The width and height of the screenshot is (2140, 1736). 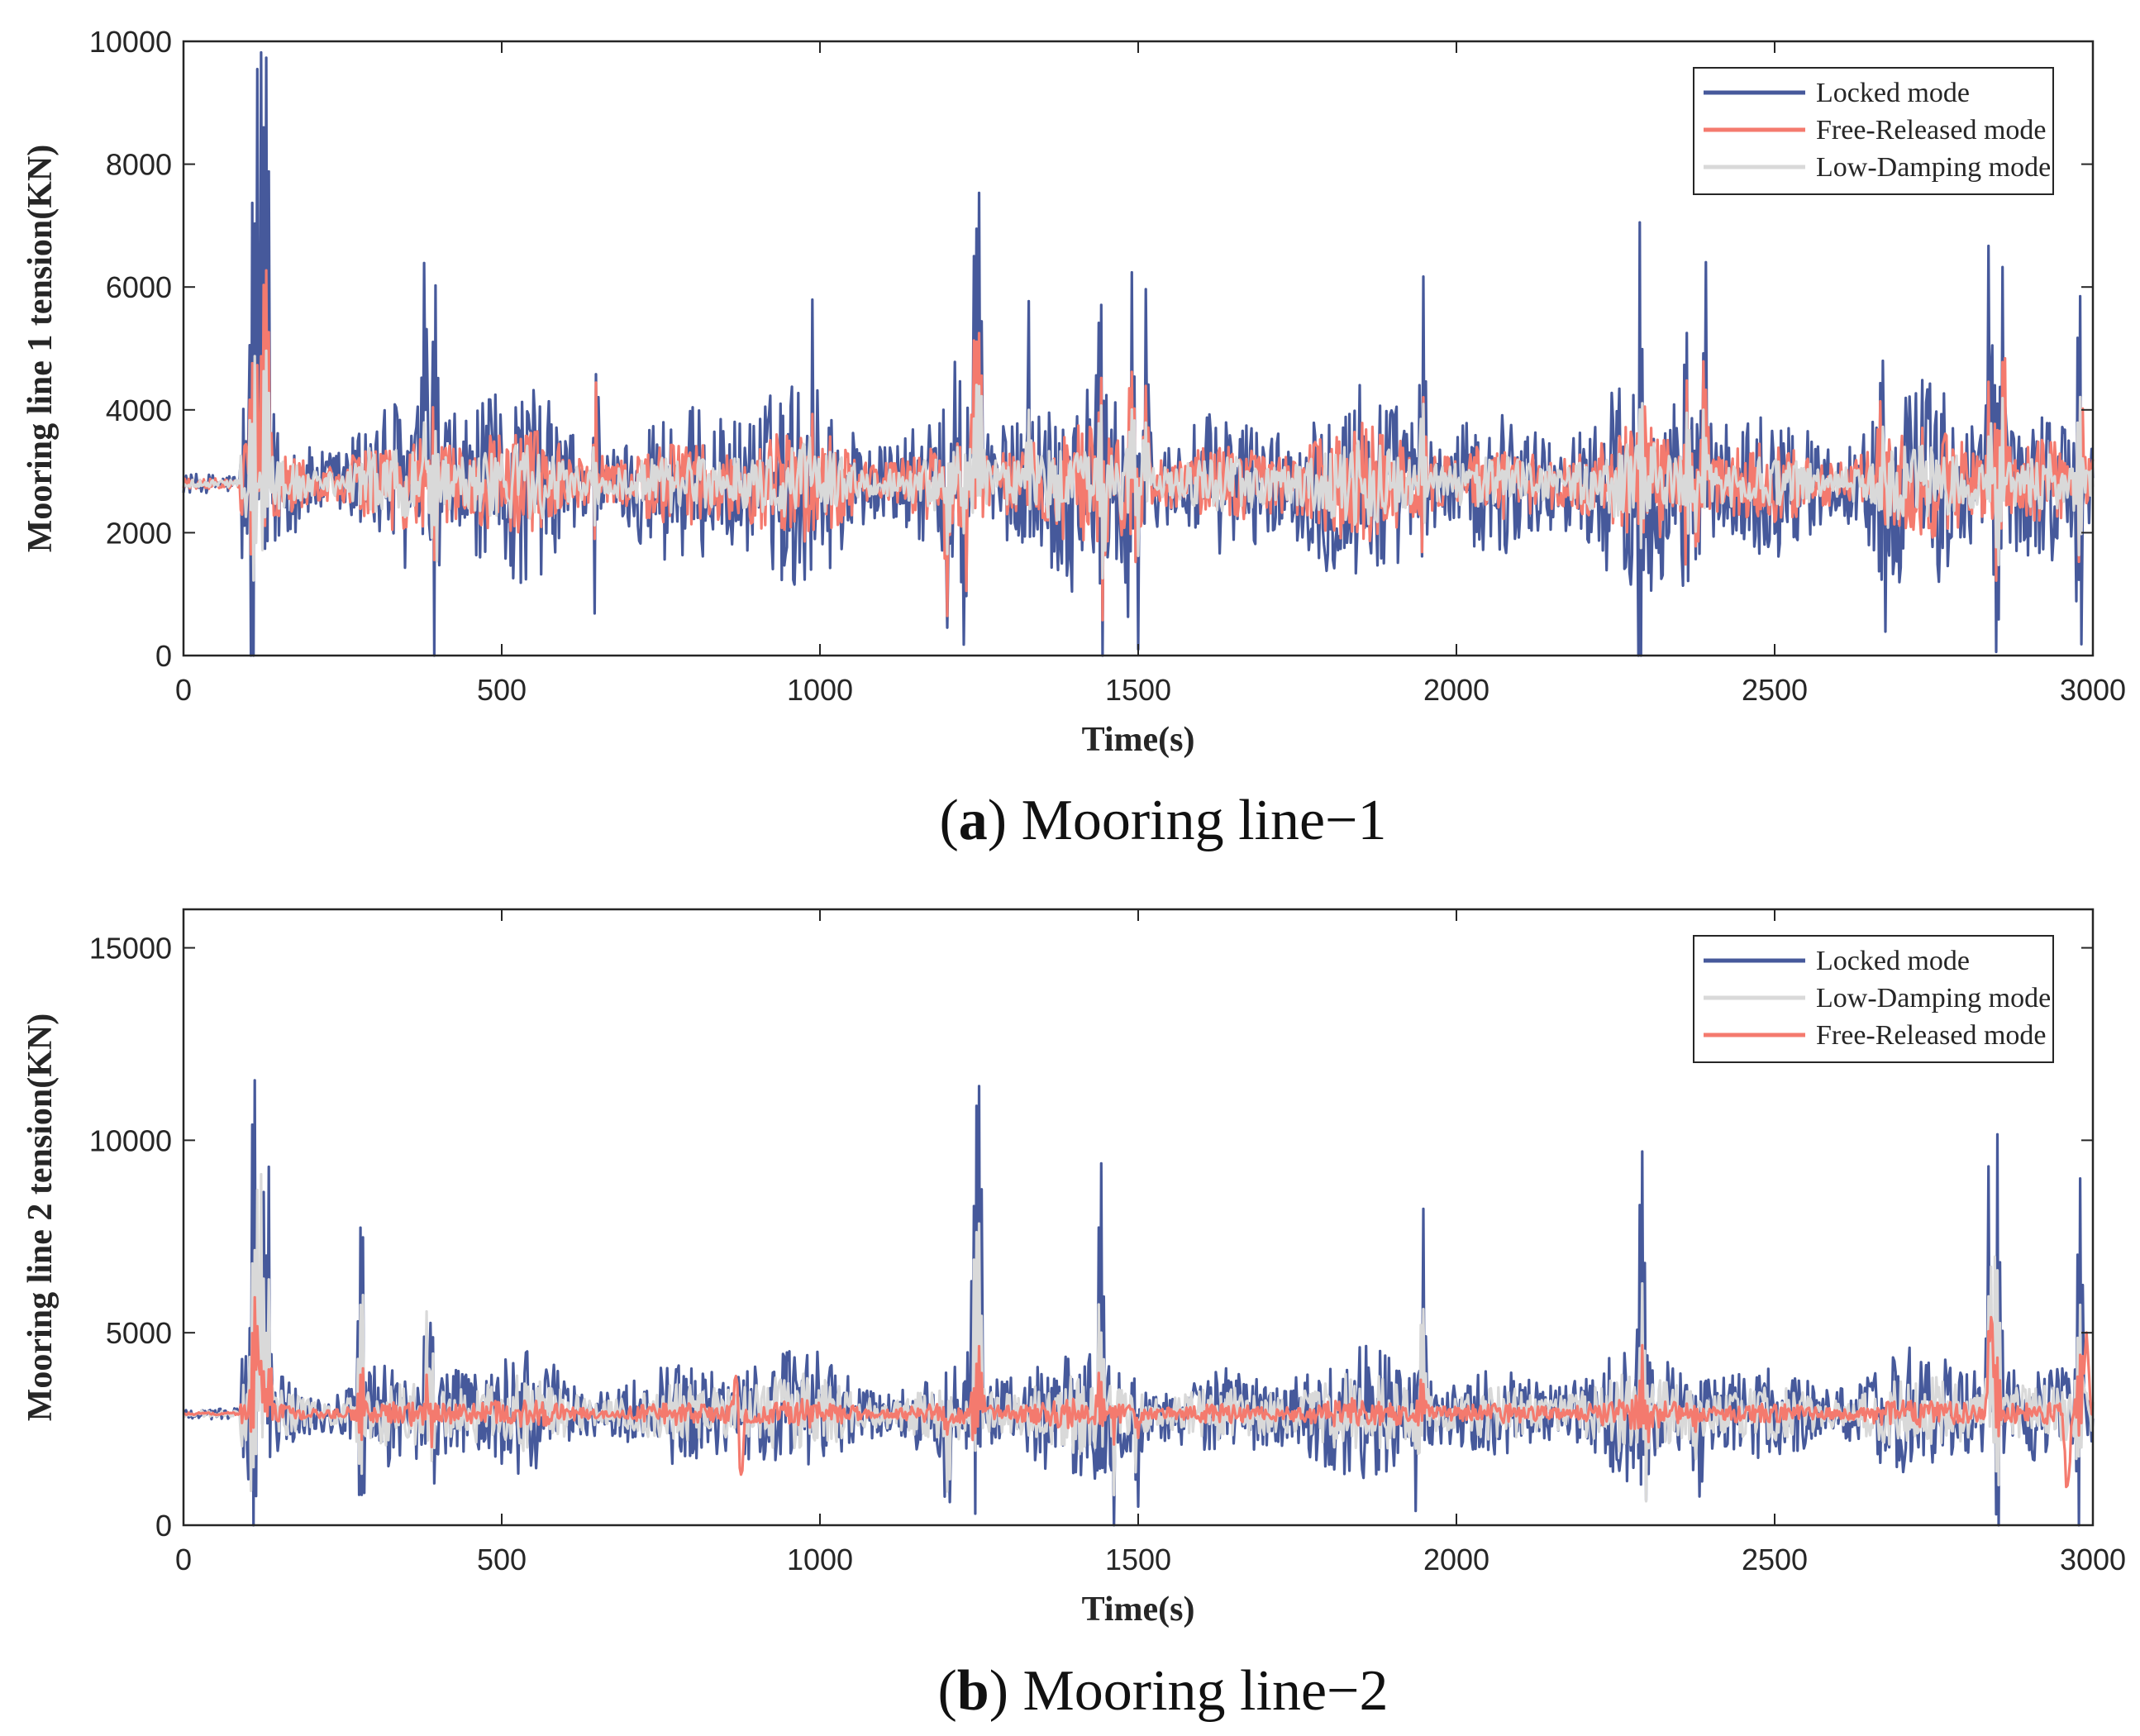 What do you see at coordinates (40, 1217) in the screenshot?
I see `b-y-axis-label: Mooring line 2 tension(KN)` at bounding box center [40, 1217].